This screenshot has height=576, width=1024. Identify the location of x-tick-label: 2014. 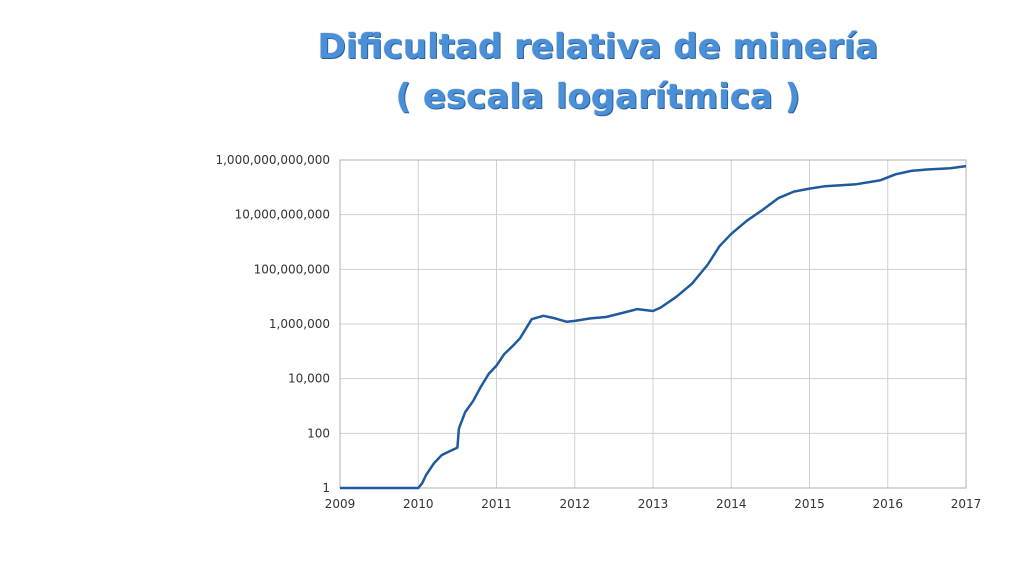
(731, 504).